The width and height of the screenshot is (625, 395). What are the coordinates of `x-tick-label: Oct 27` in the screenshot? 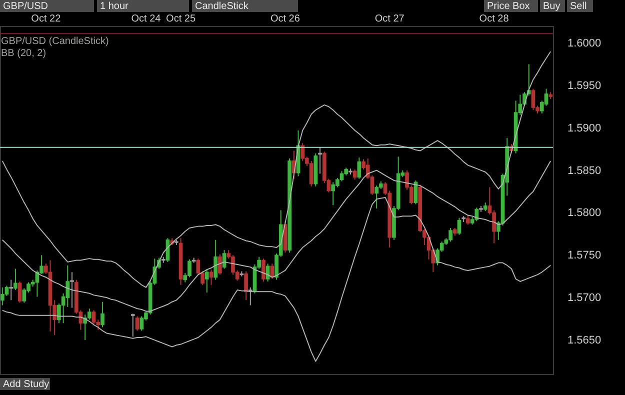 It's located at (389, 19).